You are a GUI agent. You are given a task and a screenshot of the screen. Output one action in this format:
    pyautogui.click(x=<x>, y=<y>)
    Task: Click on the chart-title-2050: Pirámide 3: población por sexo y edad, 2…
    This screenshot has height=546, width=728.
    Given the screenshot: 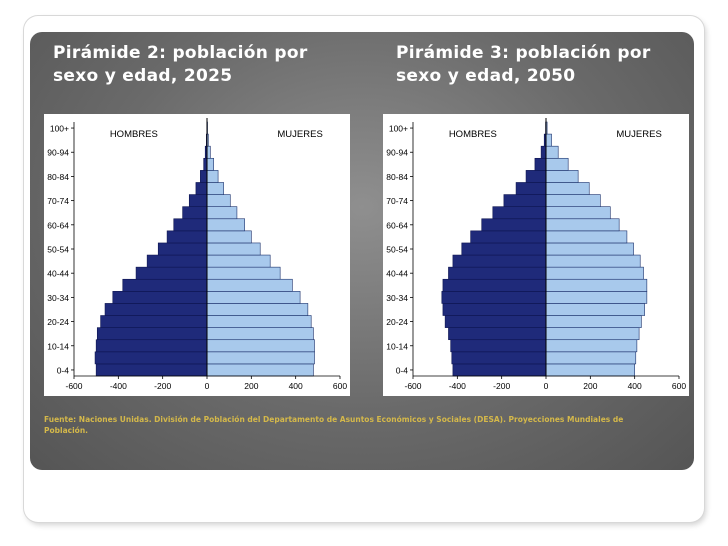 What is the action you would take?
    pyautogui.click(x=523, y=64)
    